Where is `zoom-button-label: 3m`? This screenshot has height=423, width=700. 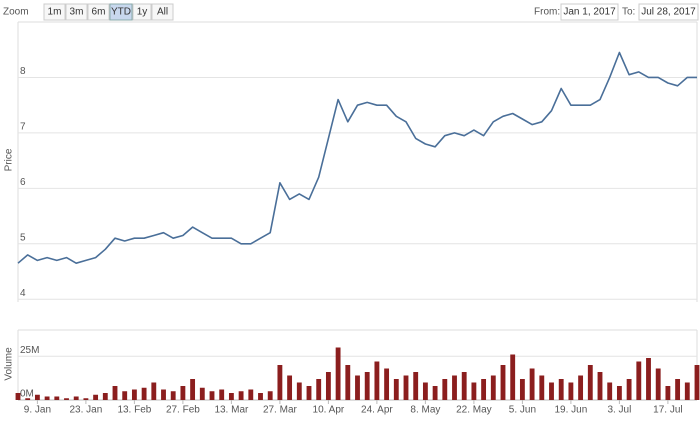
zoom-button-label: 3m is located at coordinates (77, 12).